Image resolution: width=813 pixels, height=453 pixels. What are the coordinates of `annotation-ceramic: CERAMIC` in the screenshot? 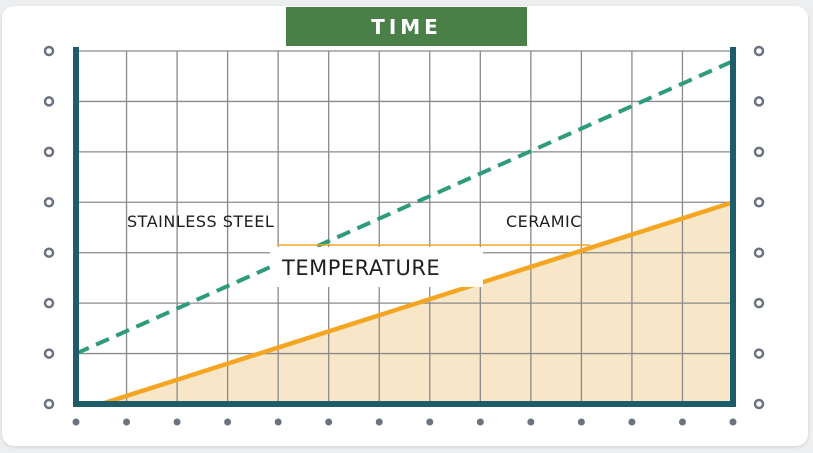 It's located at (544, 221).